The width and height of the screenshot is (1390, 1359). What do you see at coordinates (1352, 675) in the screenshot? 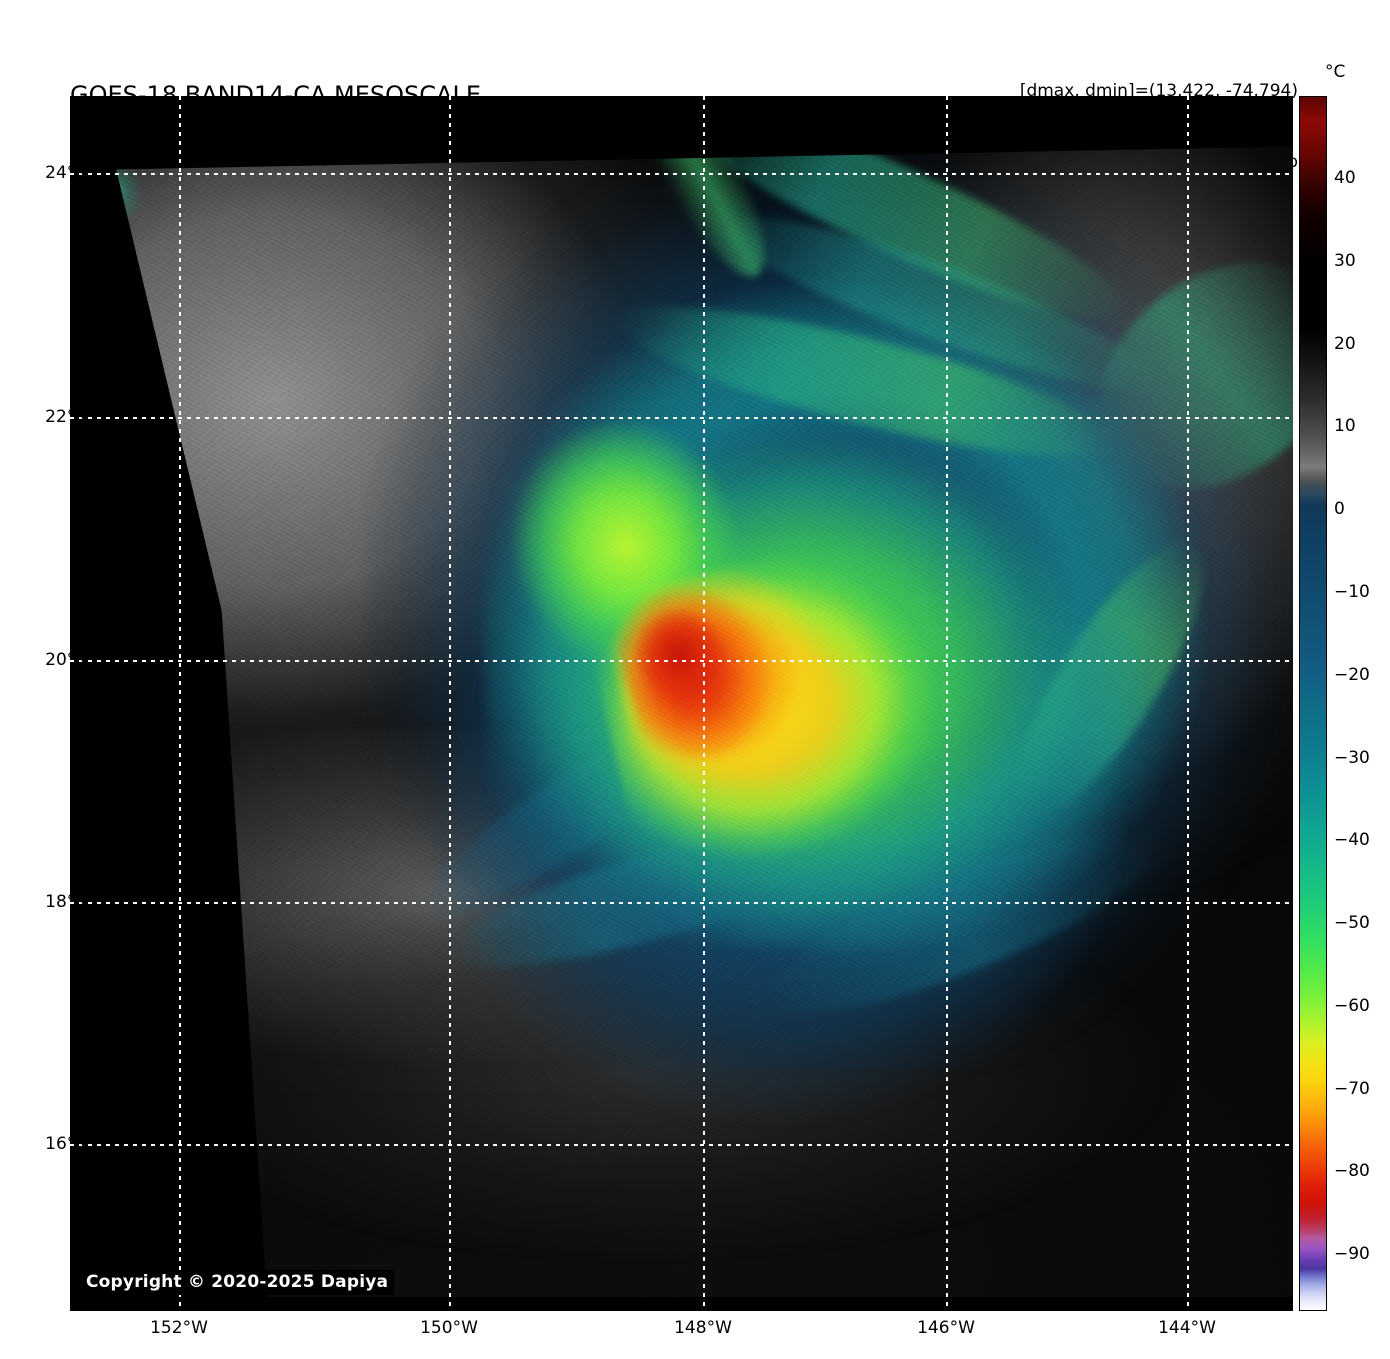
I see `cbar-tick-m20: −20` at bounding box center [1352, 675].